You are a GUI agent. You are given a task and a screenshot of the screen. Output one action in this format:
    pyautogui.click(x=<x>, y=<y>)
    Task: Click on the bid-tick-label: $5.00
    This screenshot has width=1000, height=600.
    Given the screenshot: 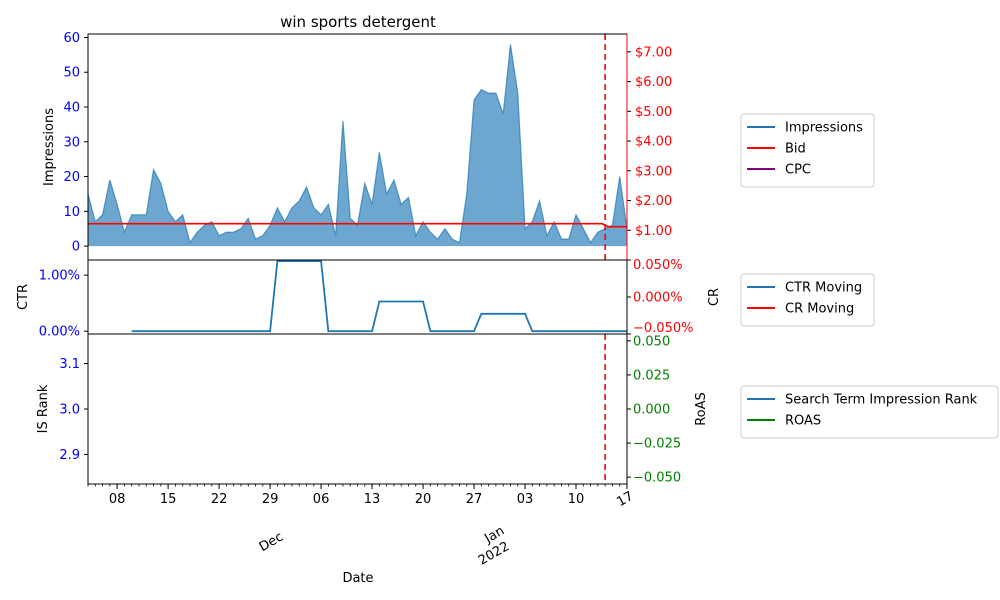 What is the action you would take?
    pyautogui.click(x=653, y=112)
    